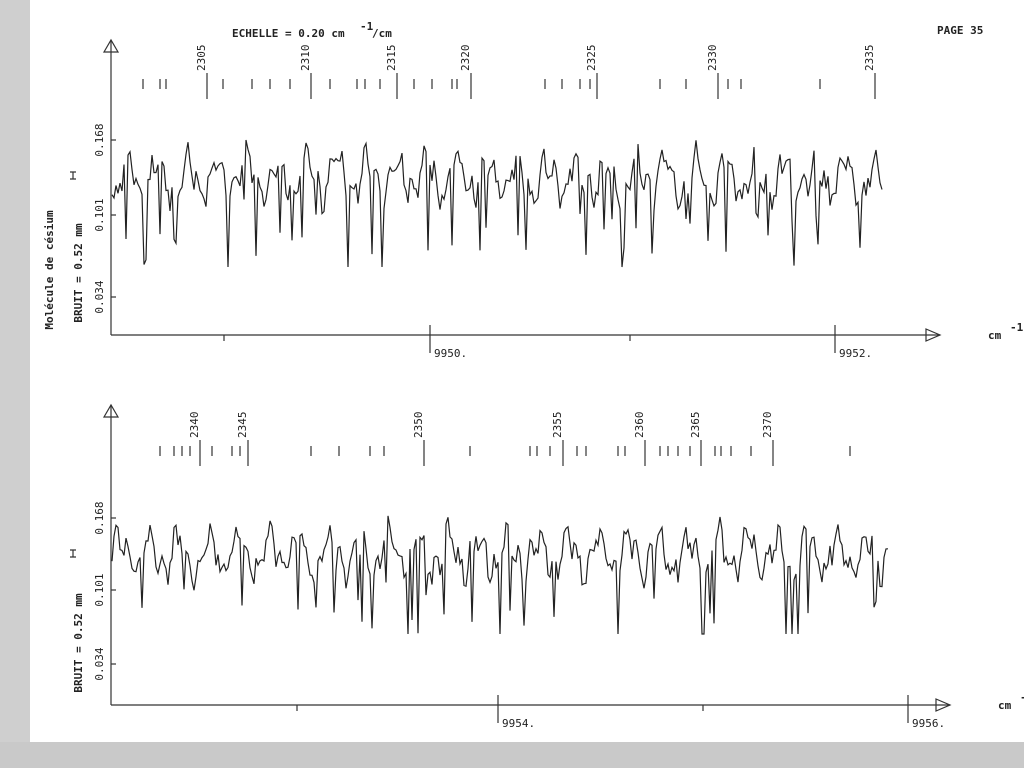 This screenshot has width=1024, height=768. Describe the element at coordinates (695, 425) in the screenshot. I see `line-label: 2365` at that location.